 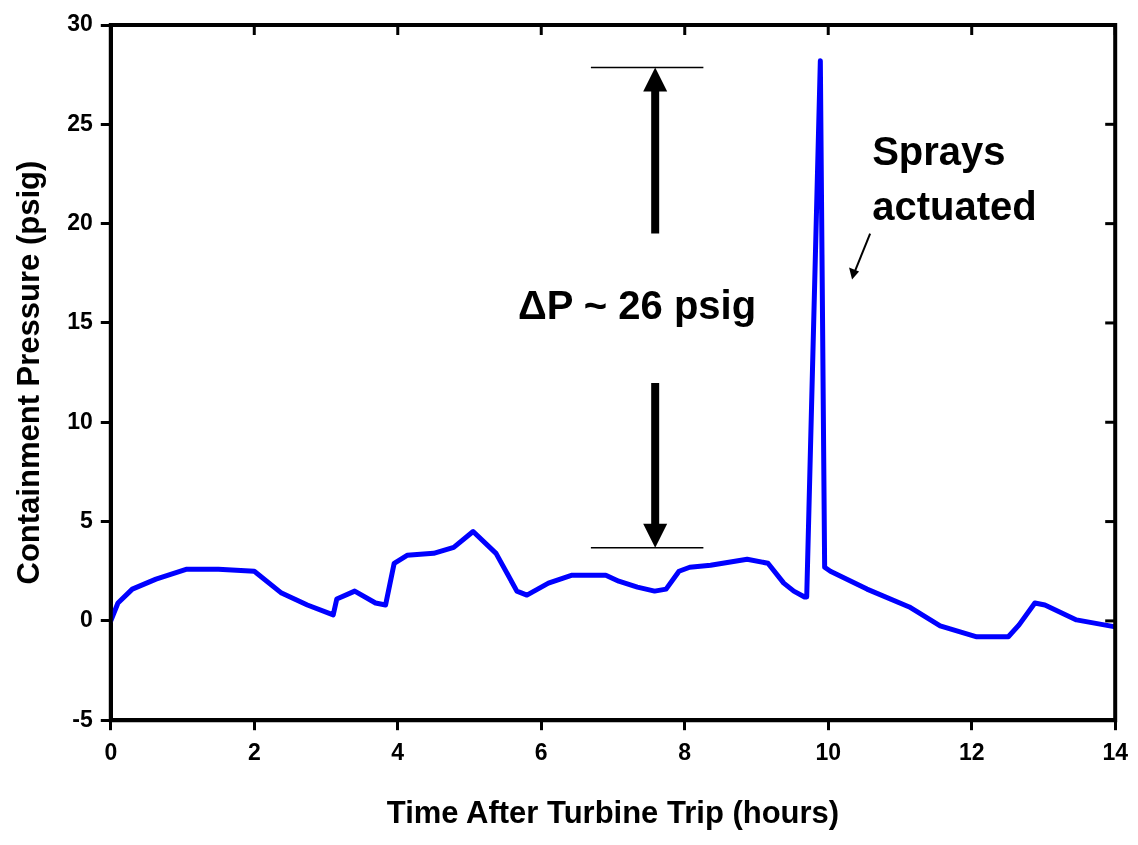 What do you see at coordinates (80, 122) in the screenshot?
I see `y-tick-label: 25` at bounding box center [80, 122].